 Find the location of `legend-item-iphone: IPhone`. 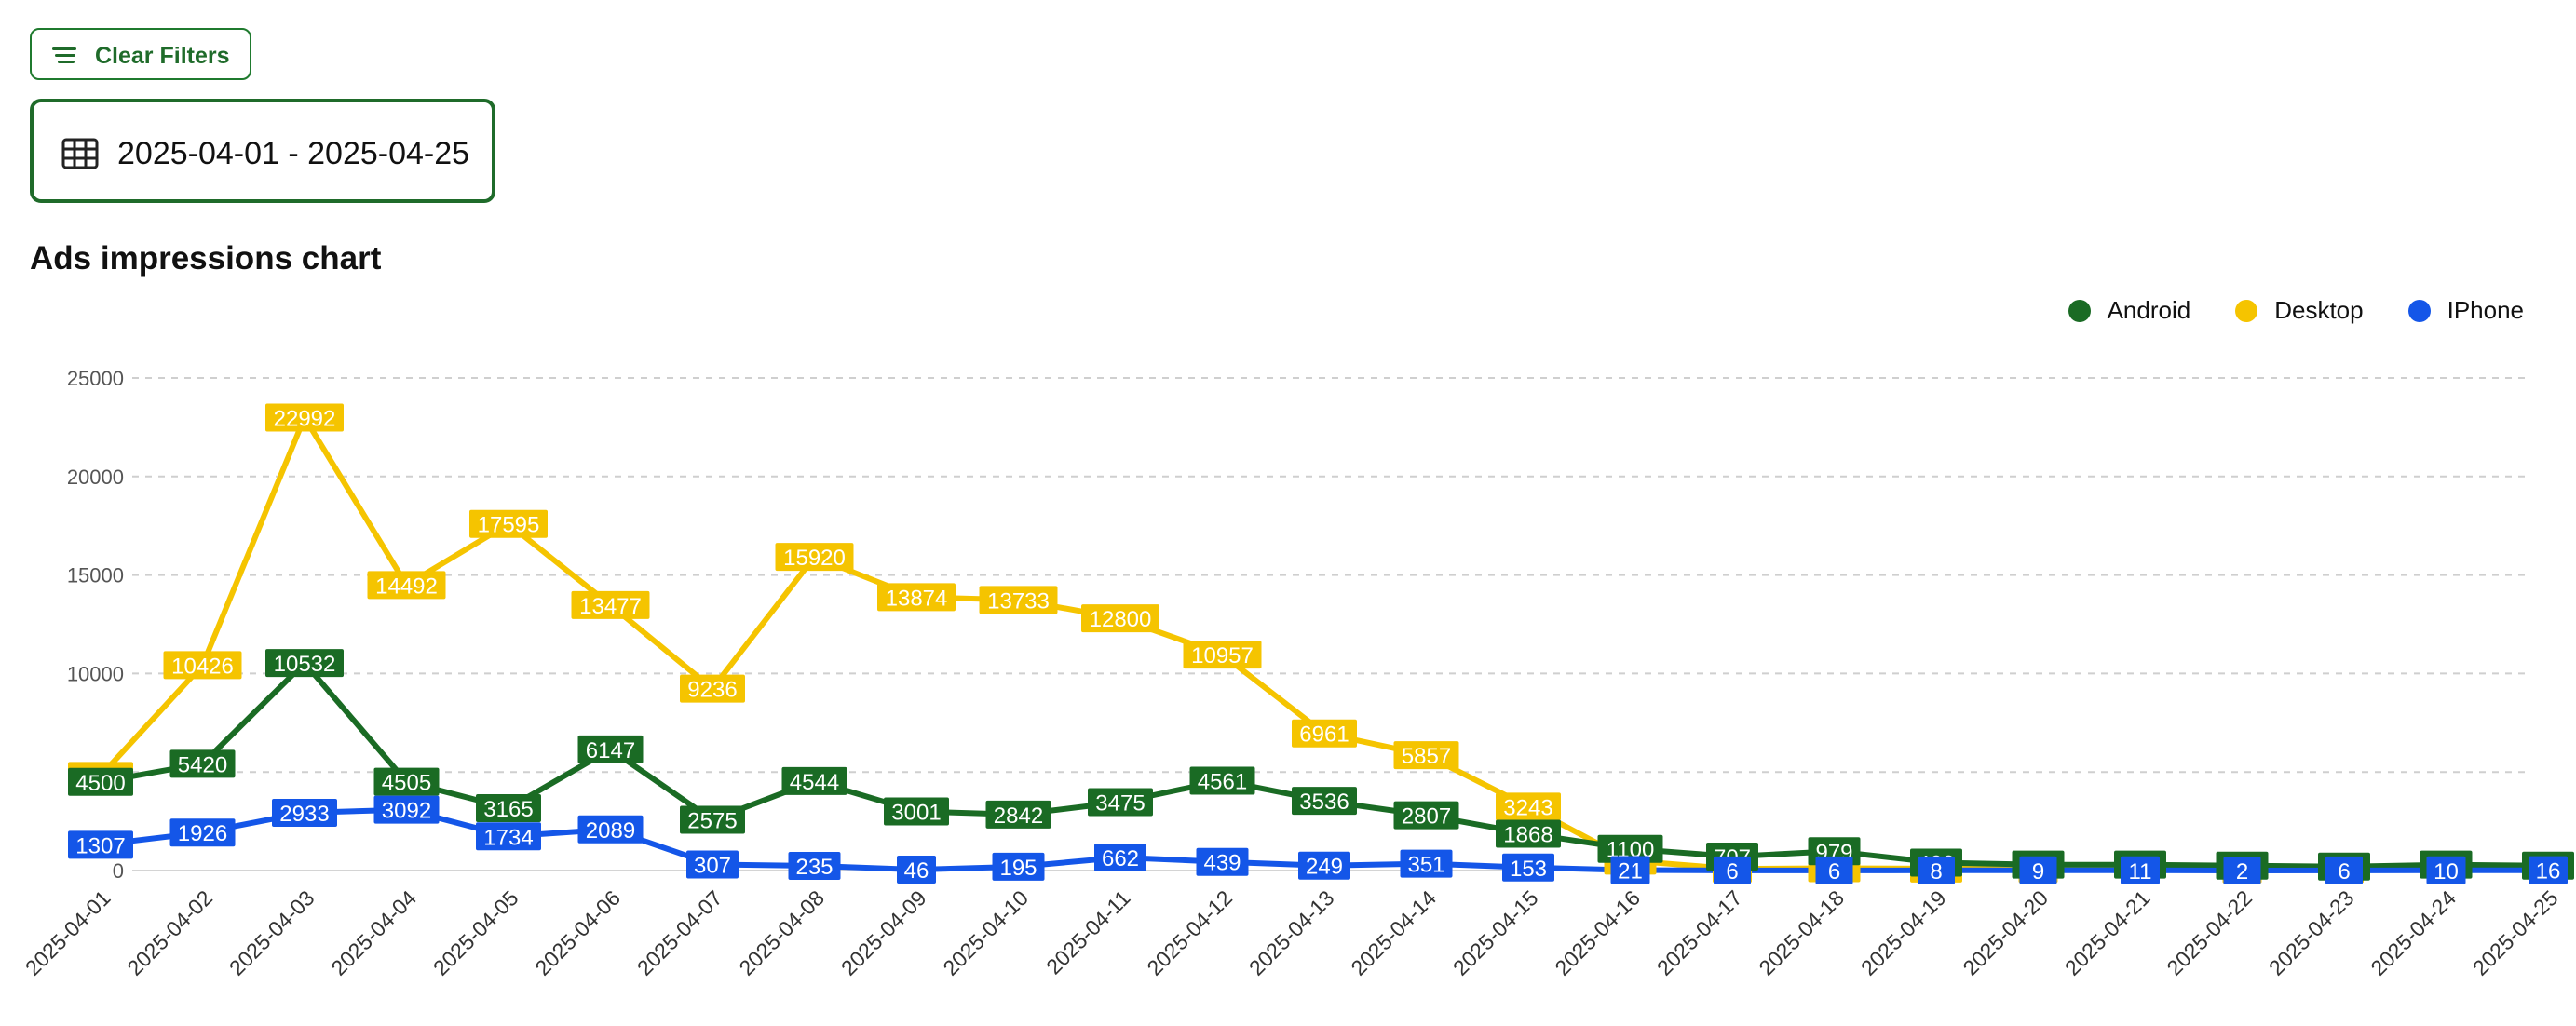

legend-item-iphone: IPhone is located at coordinates (2465, 311).